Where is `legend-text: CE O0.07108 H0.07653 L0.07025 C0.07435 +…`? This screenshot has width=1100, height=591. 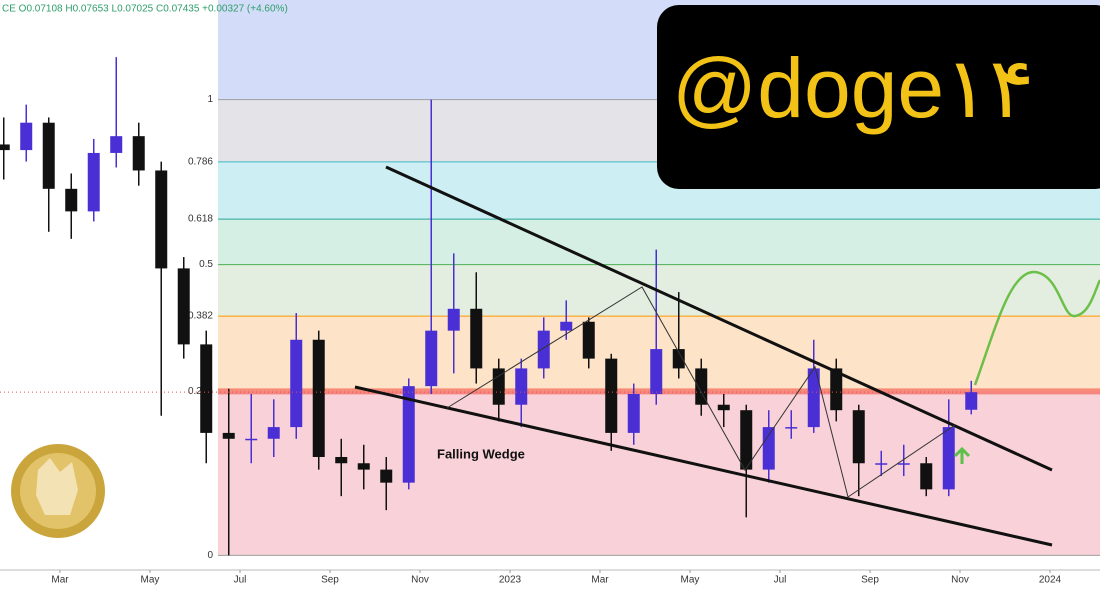 legend-text: CE O0.07108 H0.07653 L0.07025 C0.07435 +… is located at coordinates (145, 9).